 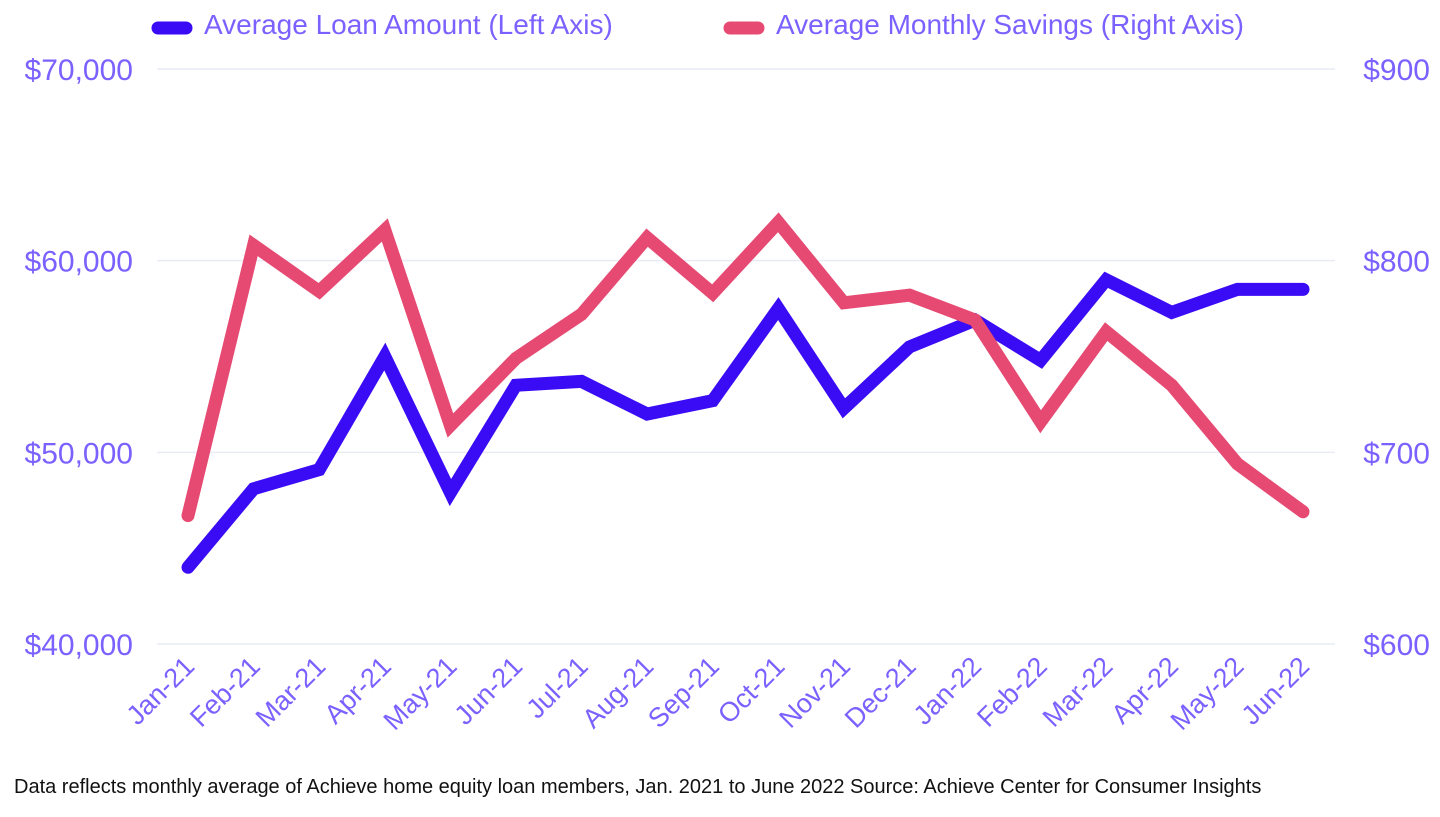 I want to click on x-tick-label: Mar-21, so click(x=291, y=692).